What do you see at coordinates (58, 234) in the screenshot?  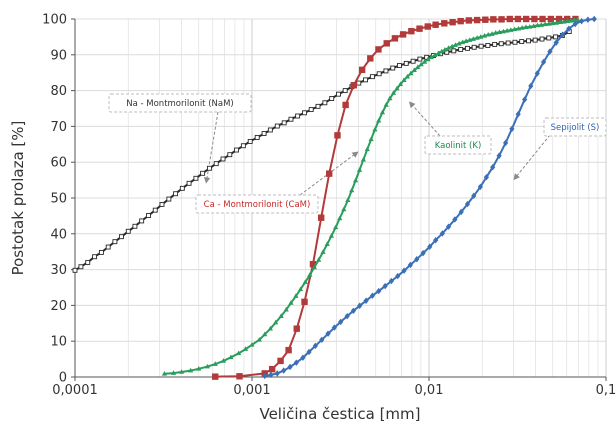 I see `y-tick-label: 40` at bounding box center [58, 234].